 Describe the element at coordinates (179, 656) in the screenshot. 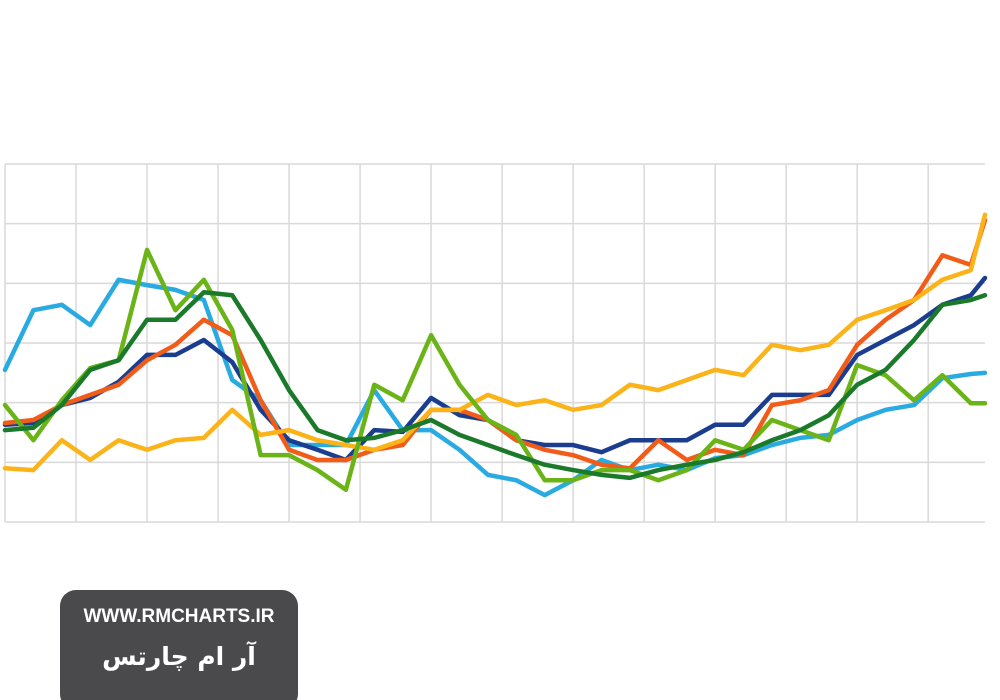

I see `watermark-name: آر ام چارتس` at that location.